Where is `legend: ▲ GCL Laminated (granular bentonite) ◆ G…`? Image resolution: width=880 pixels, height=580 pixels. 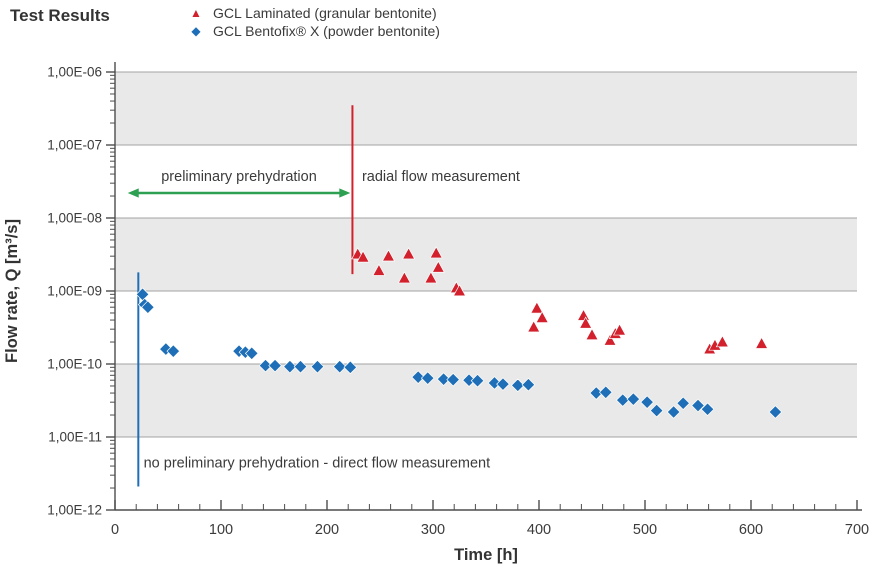
legend: ▲ GCL Laminated (granular bentonite) ◆ G… is located at coordinates (314, 22).